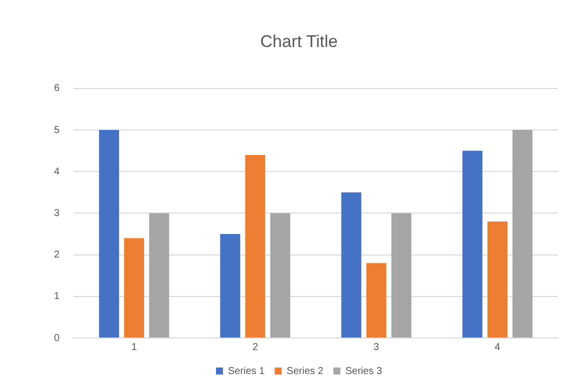 This screenshot has height=392, width=588. Describe the element at coordinates (57, 338) in the screenshot. I see `y-tick-label: 0` at that location.